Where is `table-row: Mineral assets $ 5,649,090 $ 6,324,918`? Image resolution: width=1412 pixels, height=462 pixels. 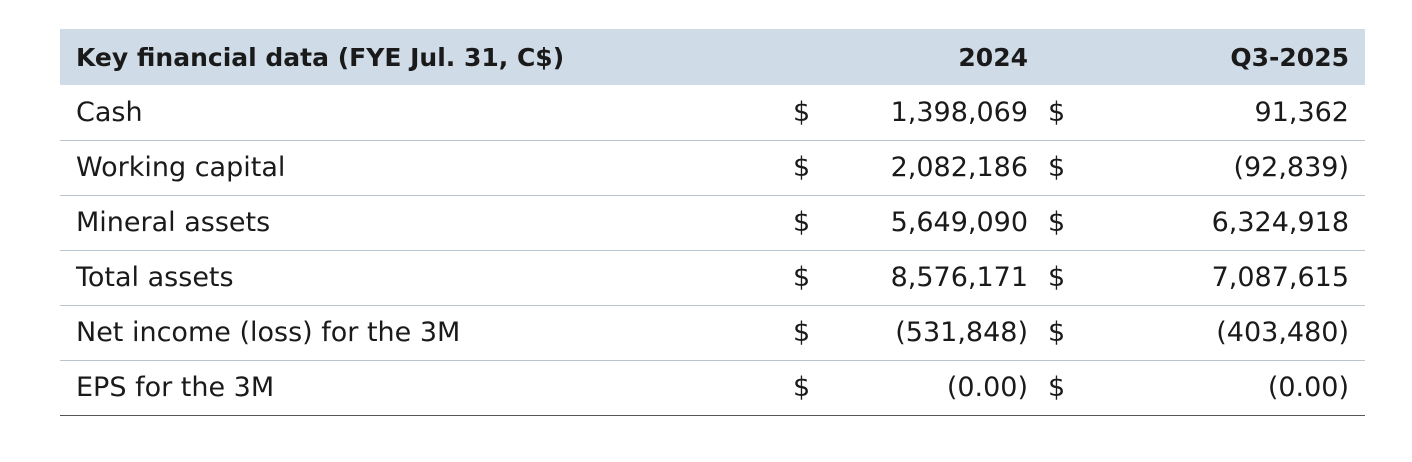
table-row: Mineral assets $ 5,649,090 $ 6,324,918 is located at coordinates (712, 222).